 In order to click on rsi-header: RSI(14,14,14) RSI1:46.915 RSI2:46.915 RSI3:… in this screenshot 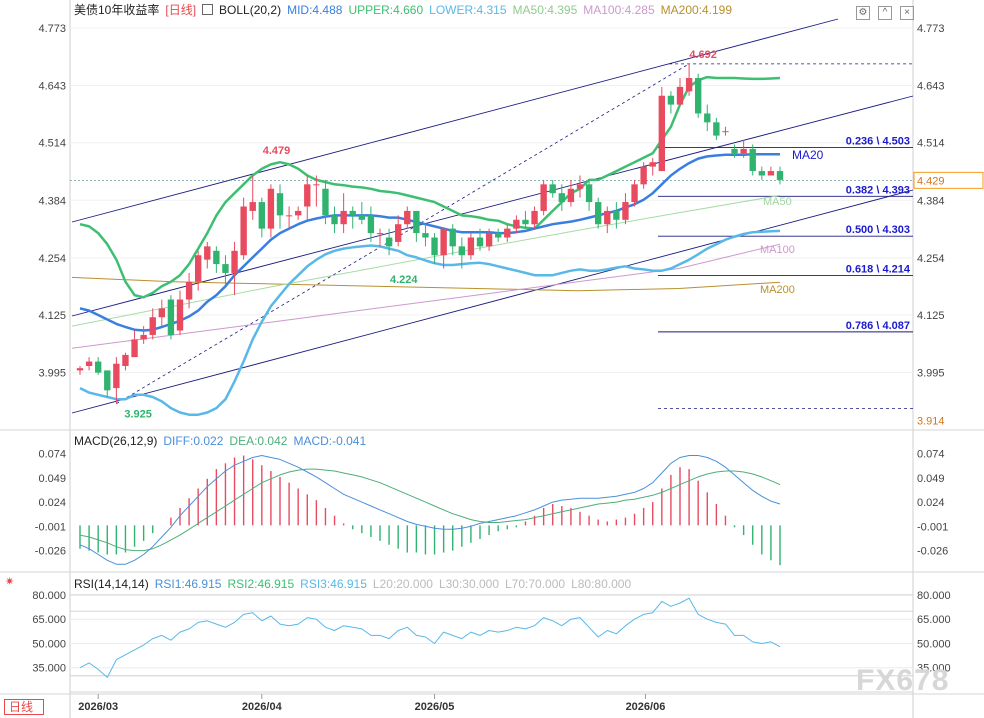, I will do `click(355, 584)`.